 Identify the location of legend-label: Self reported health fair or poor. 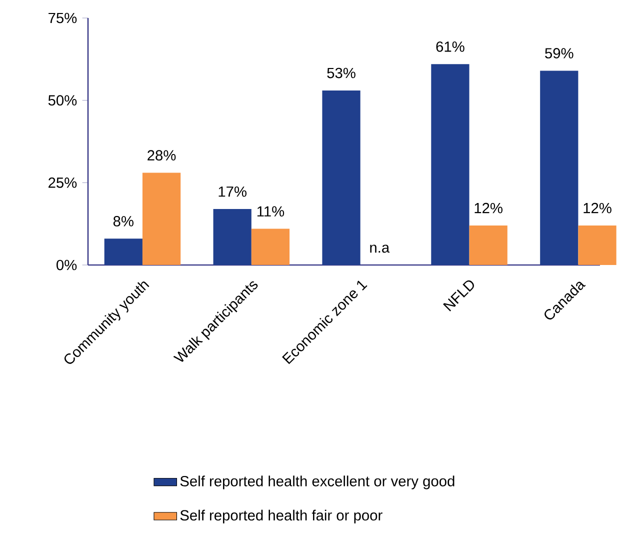
(281, 517).